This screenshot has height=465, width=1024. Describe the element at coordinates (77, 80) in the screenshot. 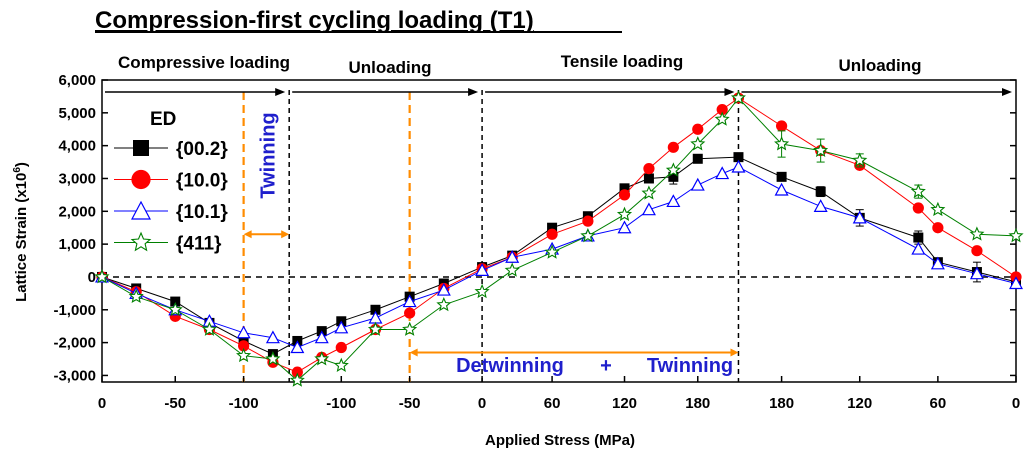

I see `y-tick-label: 6,000` at that location.